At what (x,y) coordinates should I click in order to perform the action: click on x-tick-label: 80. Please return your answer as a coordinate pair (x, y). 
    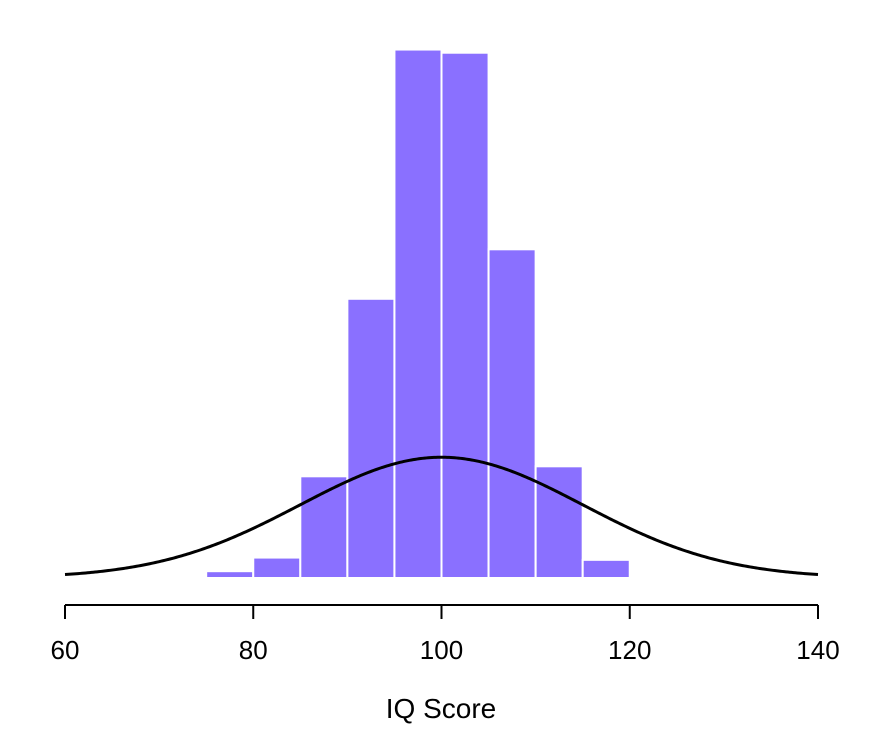
    Looking at the image, I should click on (253, 650).